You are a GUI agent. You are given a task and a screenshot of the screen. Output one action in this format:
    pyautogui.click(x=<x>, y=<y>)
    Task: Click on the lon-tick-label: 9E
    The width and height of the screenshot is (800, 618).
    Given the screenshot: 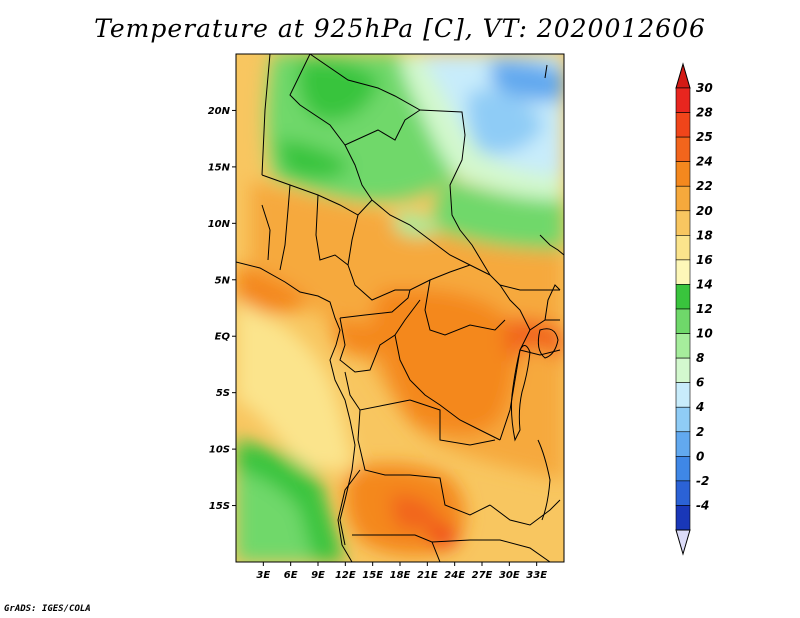 What is the action you would take?
    pyautogui.click(x=318, y=575)
    